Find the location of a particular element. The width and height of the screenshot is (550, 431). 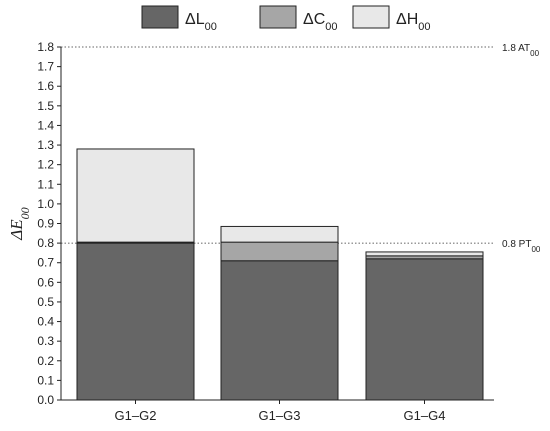

y-axis-label: ΔE00 is located at coordinates (19, 223).